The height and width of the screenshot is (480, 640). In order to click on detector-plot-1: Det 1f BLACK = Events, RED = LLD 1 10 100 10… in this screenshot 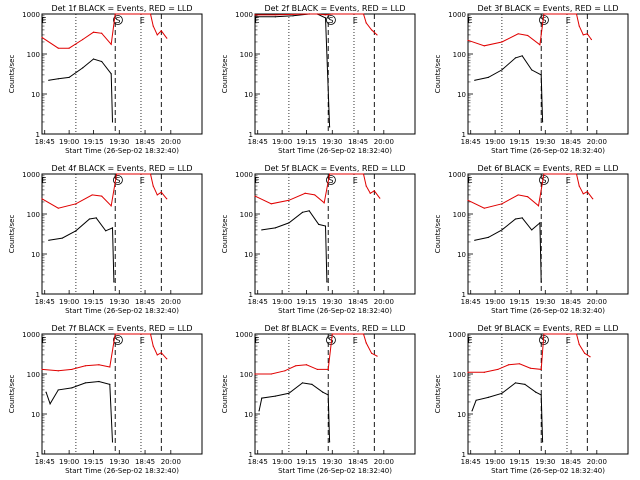, I will do `click(105, 79)`.